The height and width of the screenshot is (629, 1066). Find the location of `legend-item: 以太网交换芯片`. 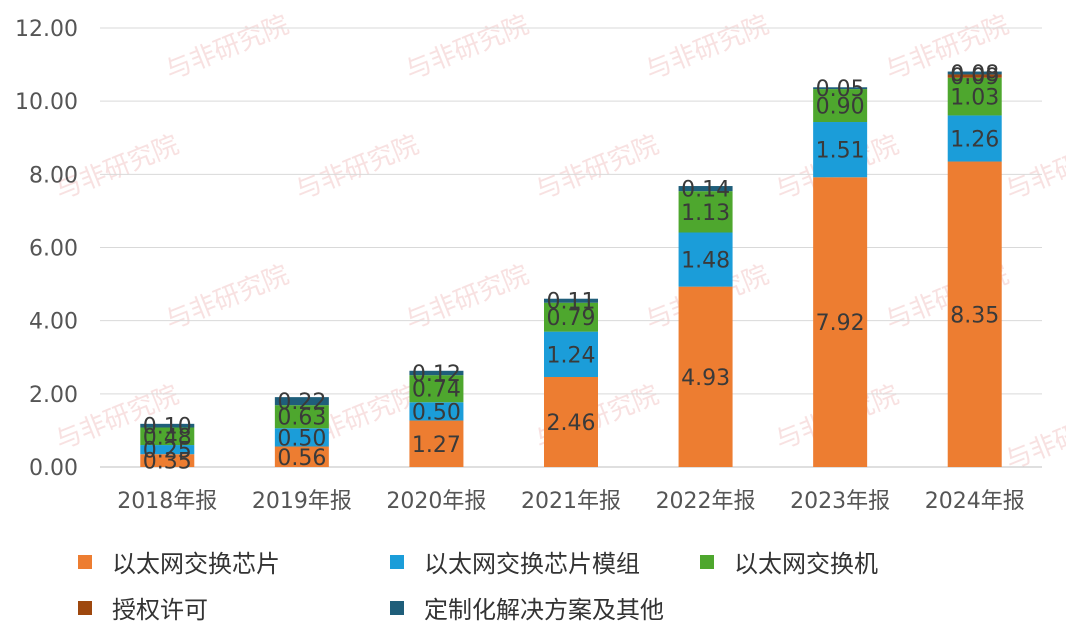

legend-item: 以太网交换芯片 is located at coordinates (179, 561).